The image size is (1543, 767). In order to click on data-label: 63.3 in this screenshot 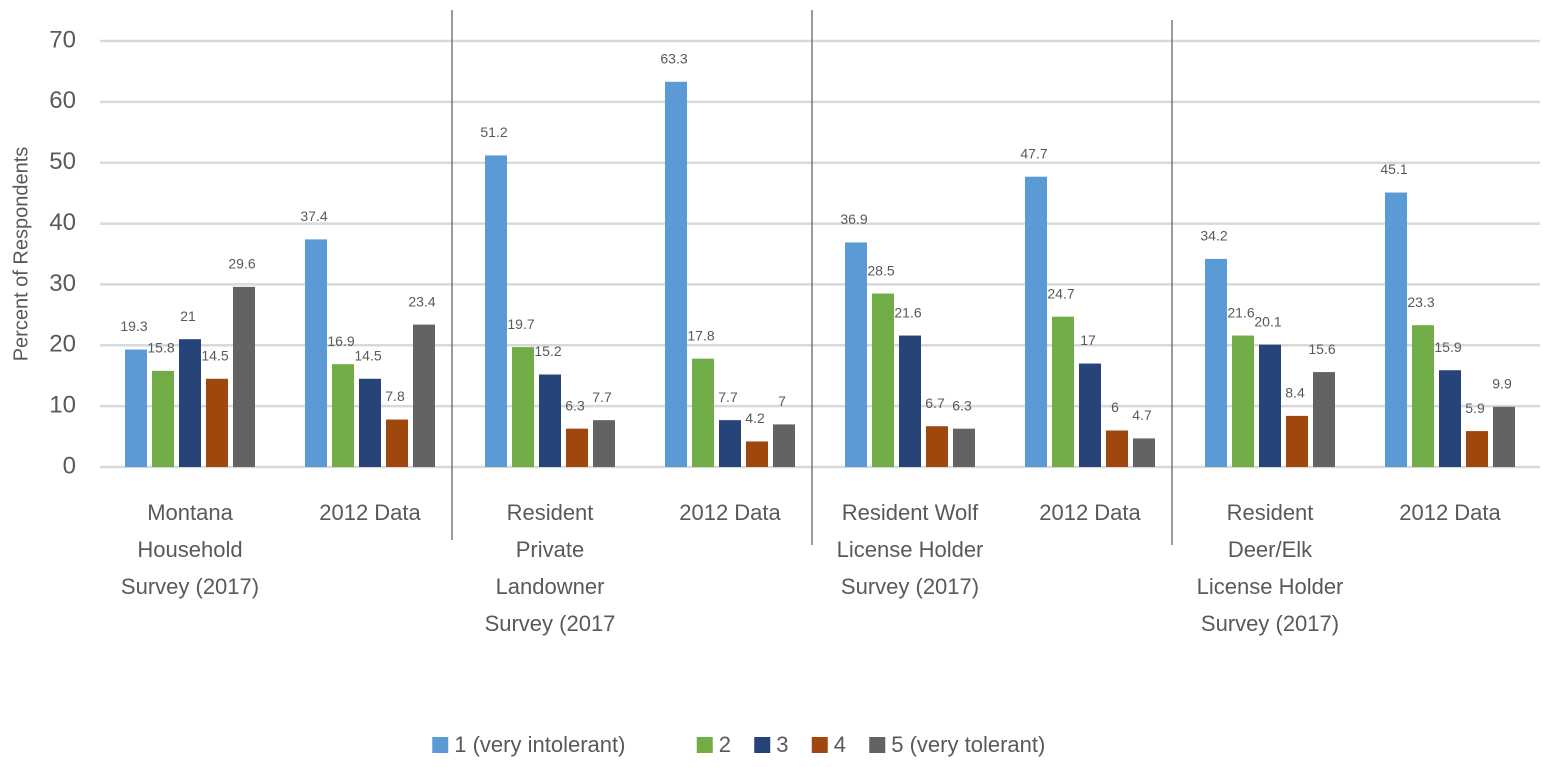, I will do `click(673, 58)`.